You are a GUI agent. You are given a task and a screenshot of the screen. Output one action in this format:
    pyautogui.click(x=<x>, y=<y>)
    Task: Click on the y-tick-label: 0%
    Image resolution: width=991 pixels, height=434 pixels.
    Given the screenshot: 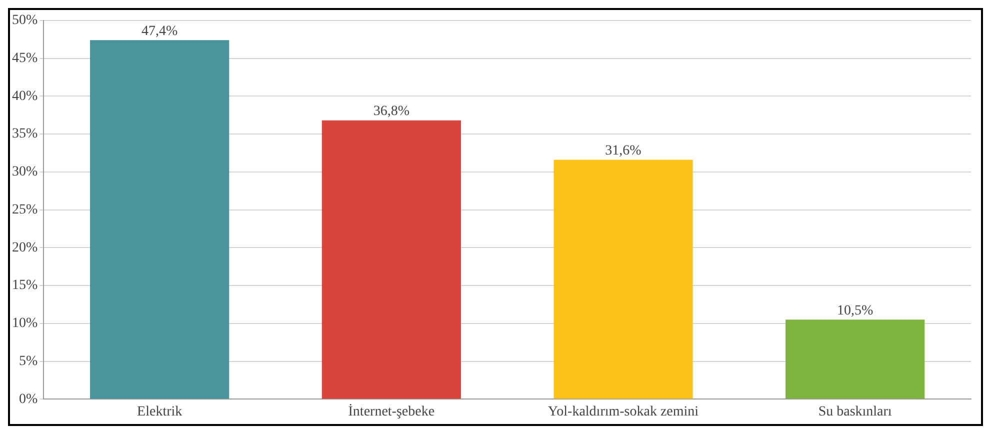 What is the action you would take?
    pyautogui.click(x=28, y=399)
    